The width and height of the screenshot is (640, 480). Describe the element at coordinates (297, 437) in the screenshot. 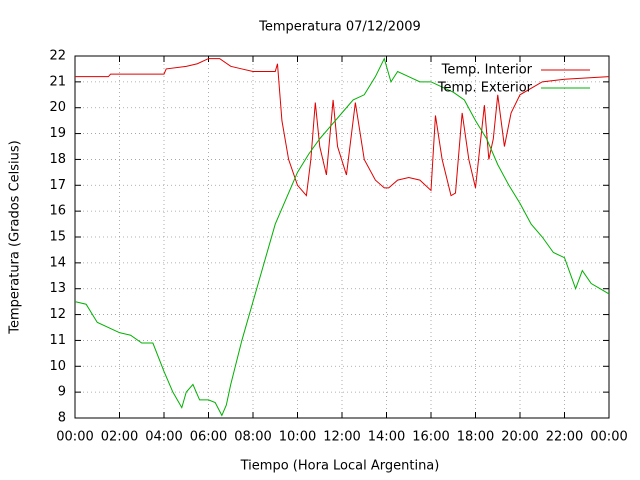

I see `x-tick-label: 10:00` at that location.